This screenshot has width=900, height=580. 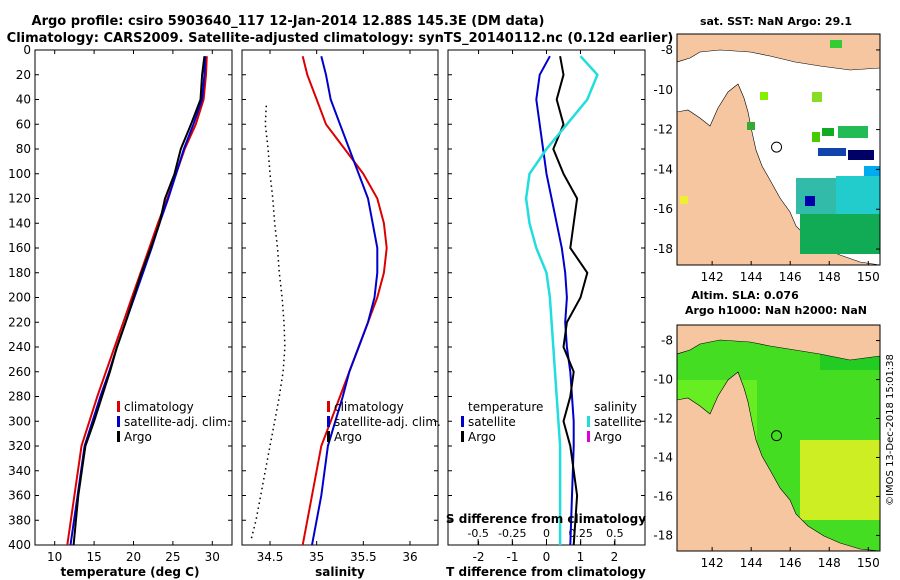 I want to click on difference-profiles, so click(x=561, y=300).